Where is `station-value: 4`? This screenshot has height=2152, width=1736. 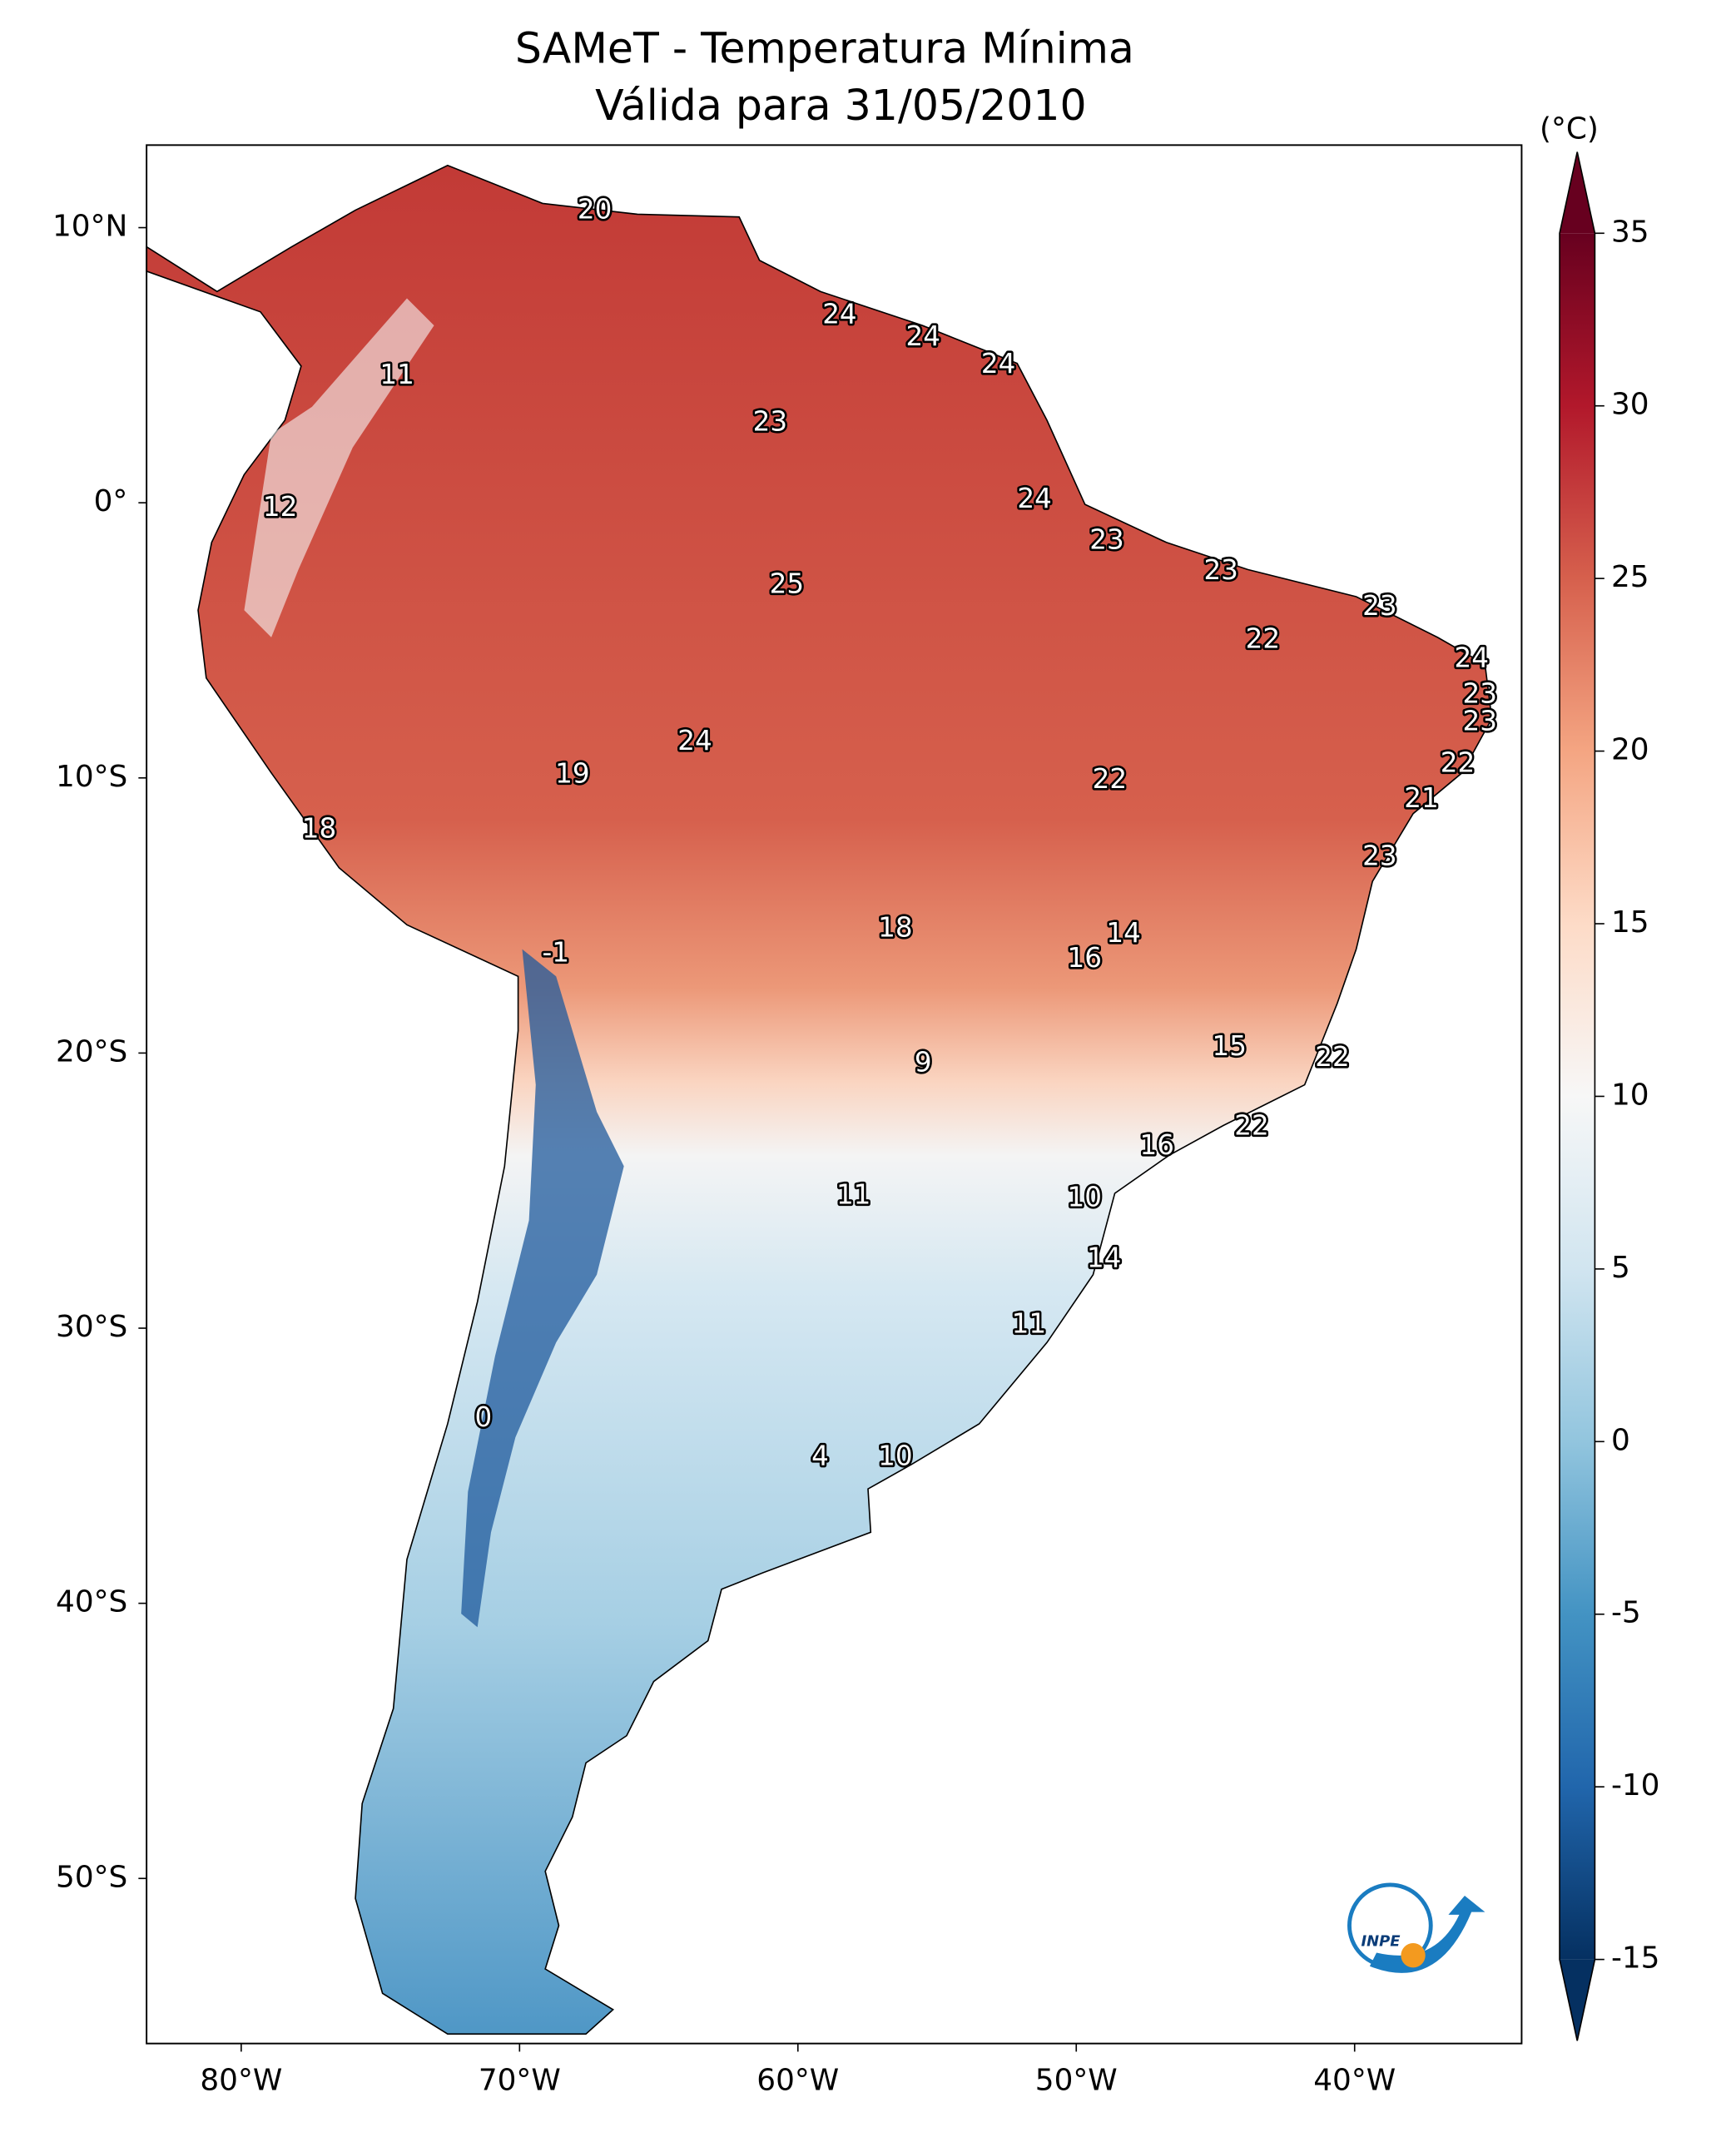 station-value: 4 is located at coordinates (820, 1455).